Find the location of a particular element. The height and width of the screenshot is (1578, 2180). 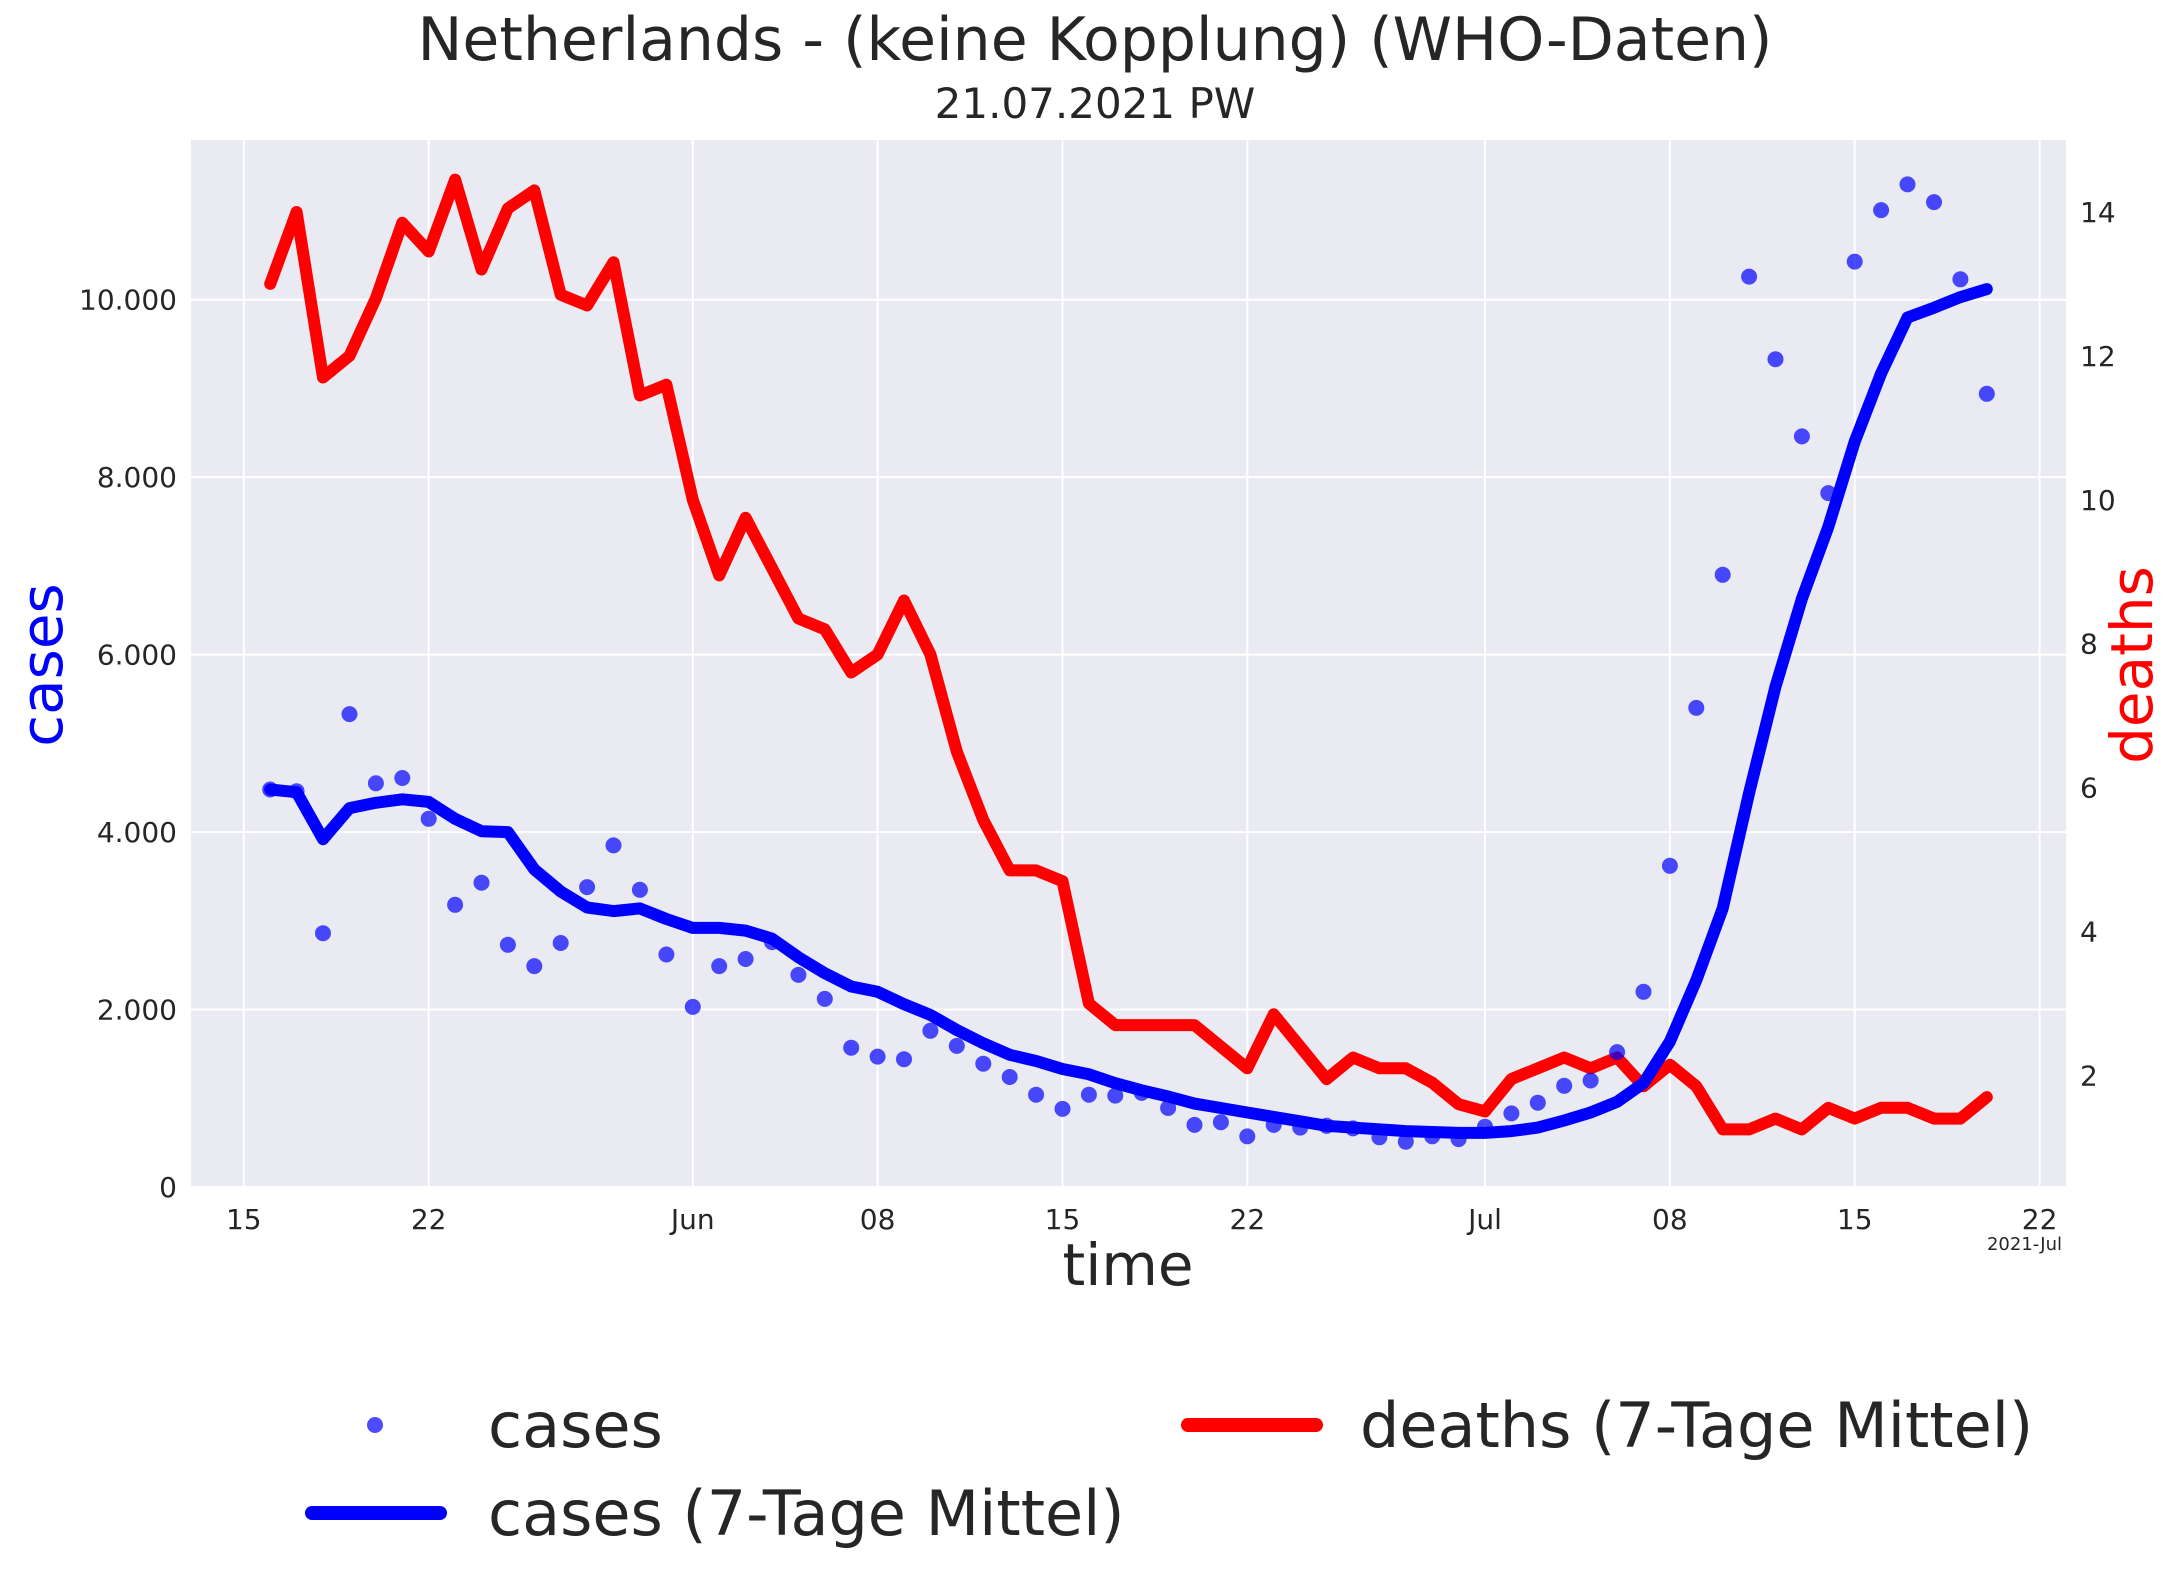

legend-cases-marker is located at coordinates (375, 1425).